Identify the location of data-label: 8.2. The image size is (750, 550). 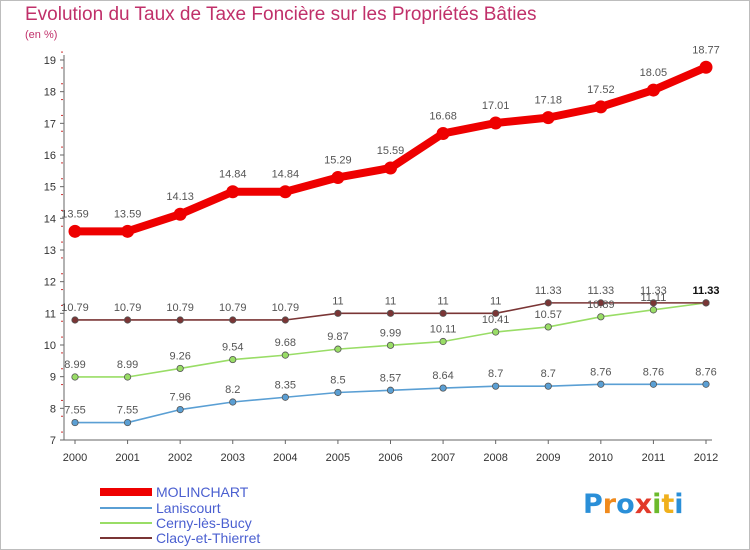
(232, 390).